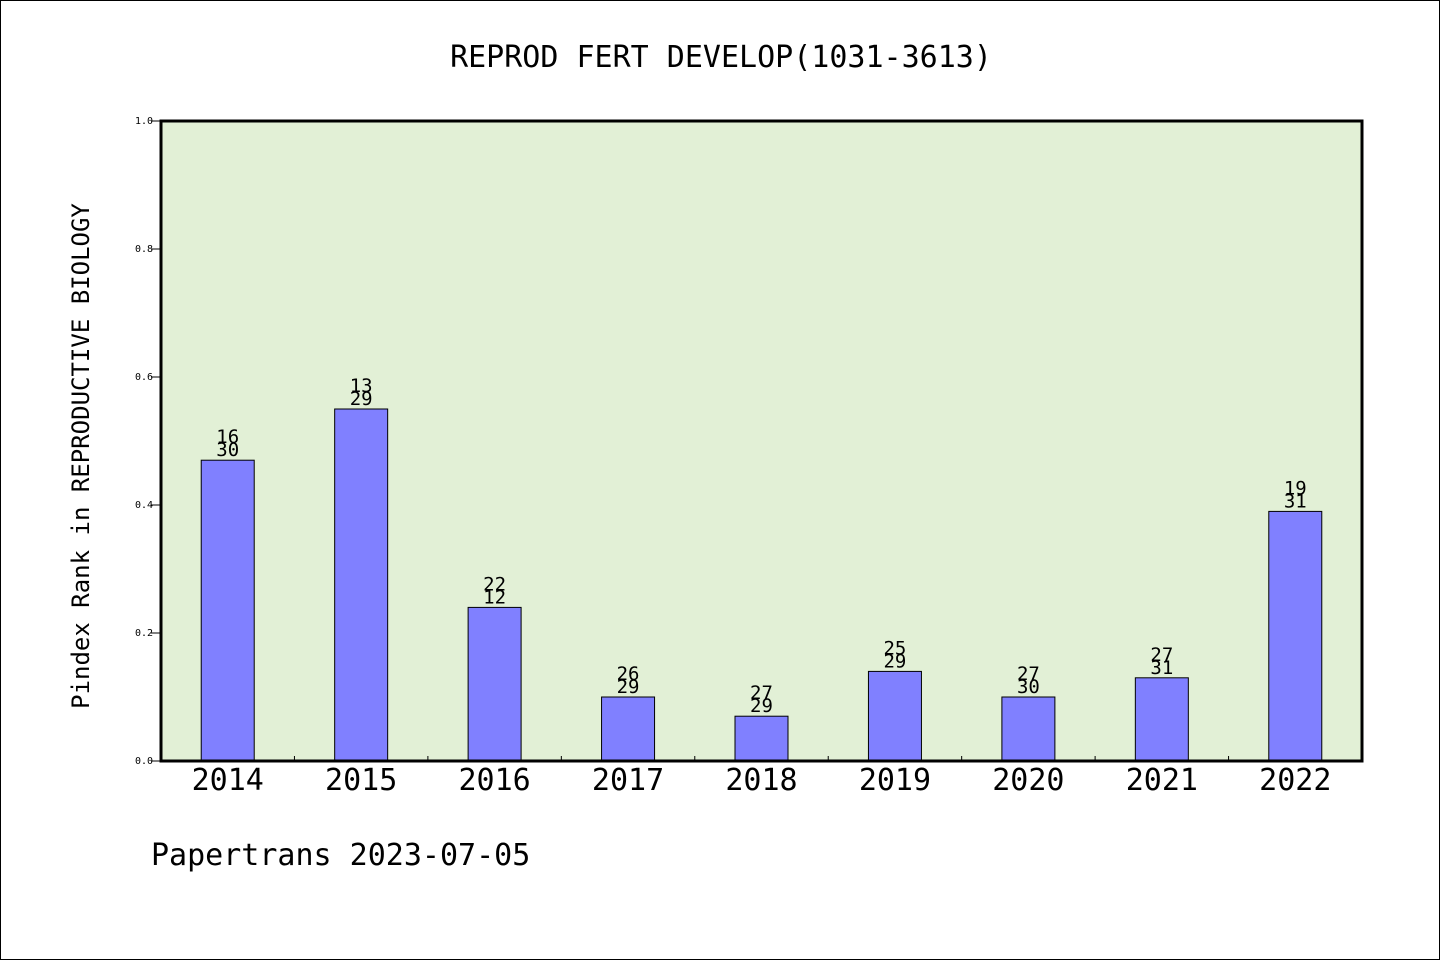 This screenshot has height=961, width=1440. What do you see at coordinates (340, 855) in the screenshot?
I see `footer-credit: Papertrans 2023-07-05` at bounding box center [340, 855].